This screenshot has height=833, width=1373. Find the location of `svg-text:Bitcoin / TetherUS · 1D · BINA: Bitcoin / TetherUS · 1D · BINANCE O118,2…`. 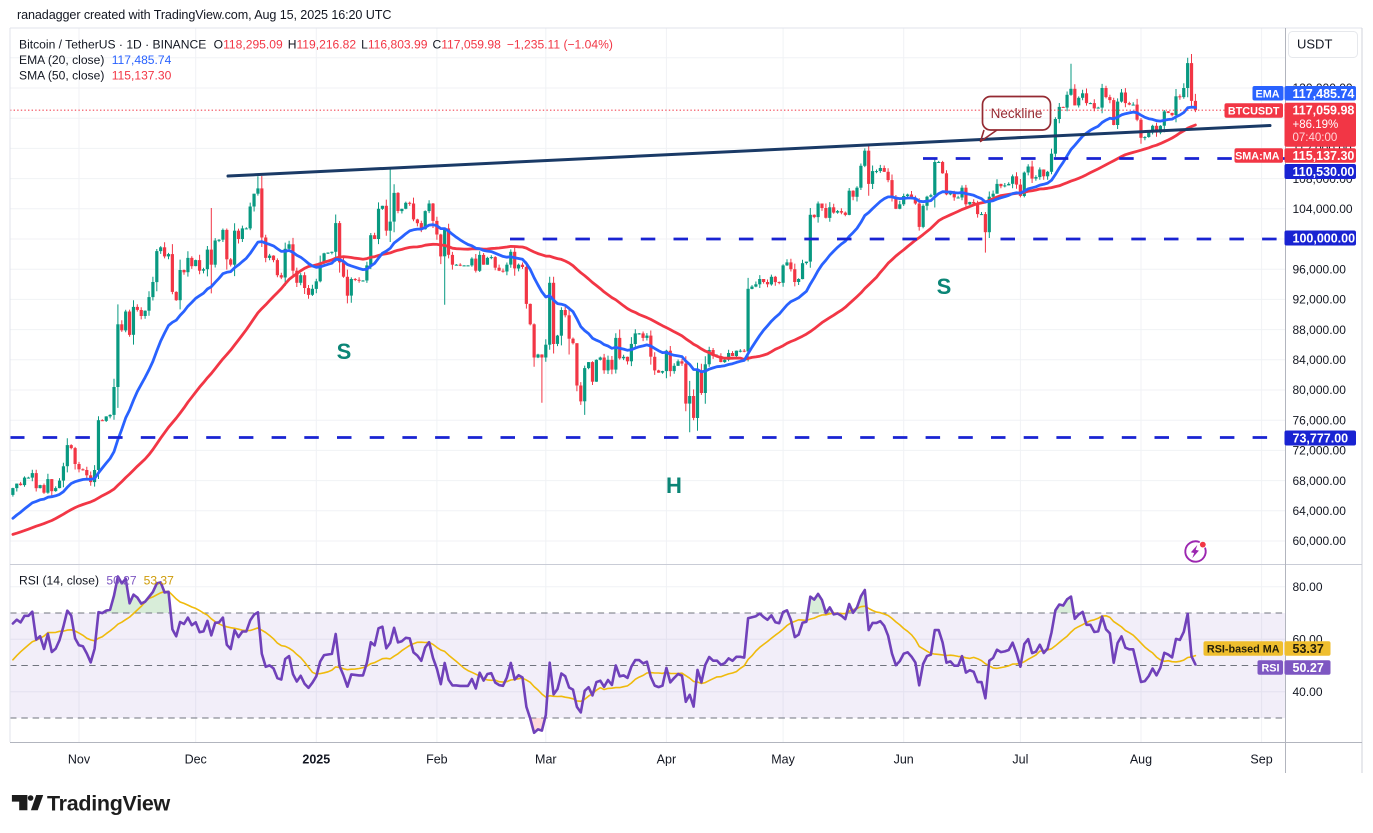

svg-text:Bitcoin / TetherUS · 1D · BINA: Bitcoin / TetherUS · 1D · BINANCE O118,2… is located at coordinates (316, 45).